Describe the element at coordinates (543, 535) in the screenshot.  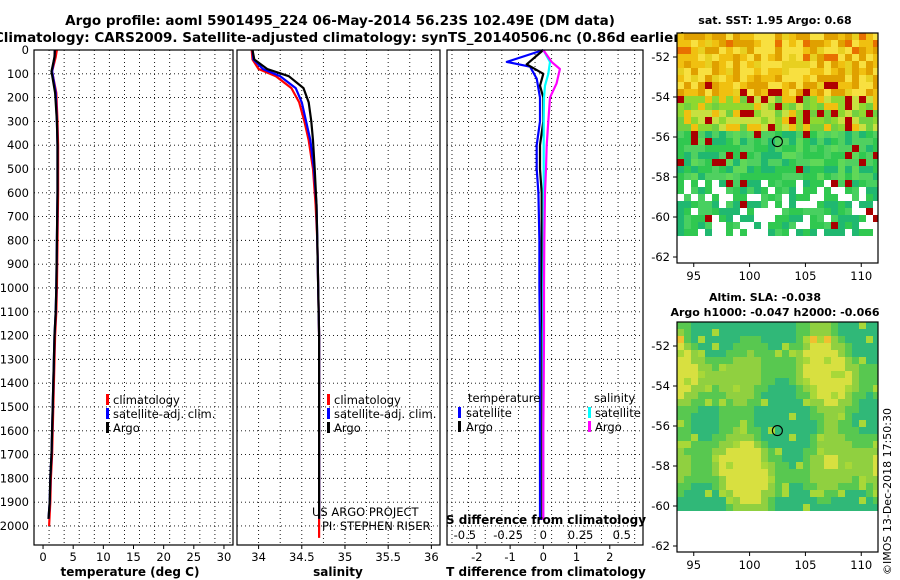
I see `s-tick-label: 0` at that location.